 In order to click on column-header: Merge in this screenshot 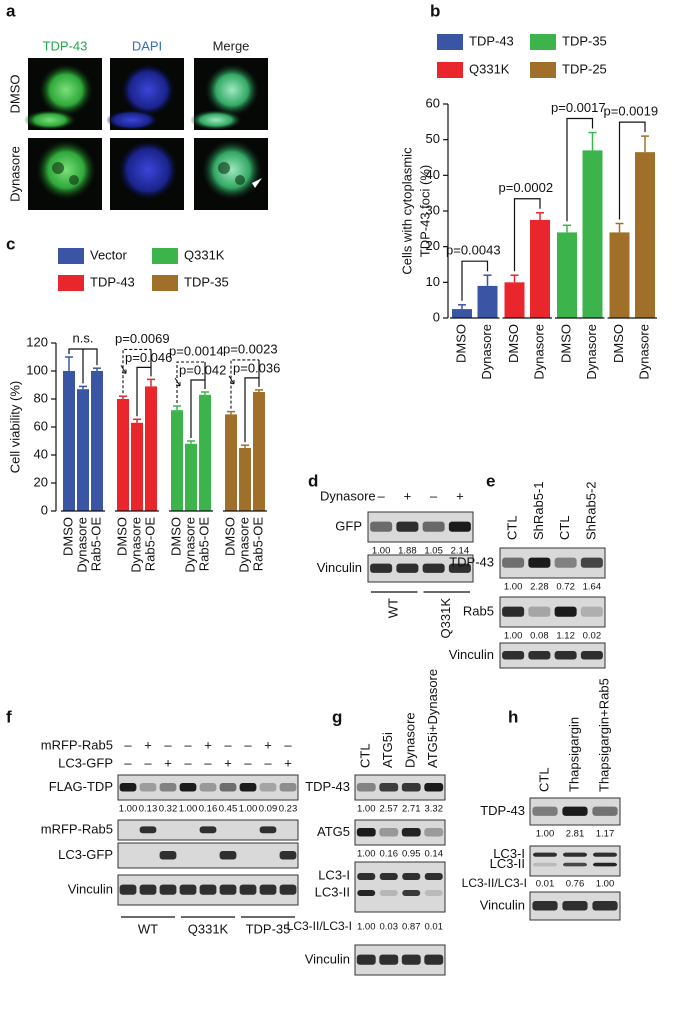, I will do `click(231, 45)`.